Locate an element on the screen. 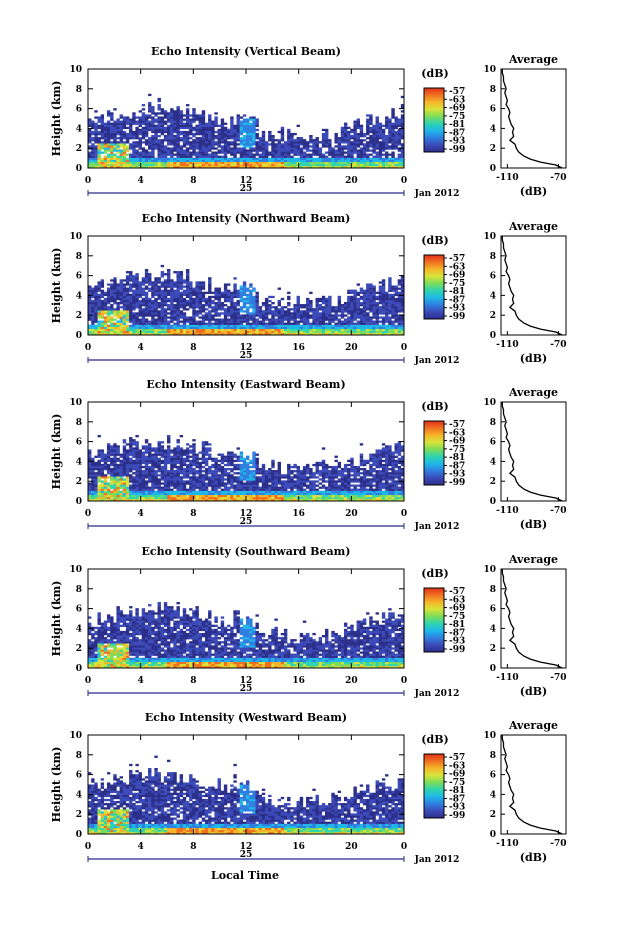 The image size is (618, 929). average-y-tick-label: 6 is located at coordinates (493, 110).